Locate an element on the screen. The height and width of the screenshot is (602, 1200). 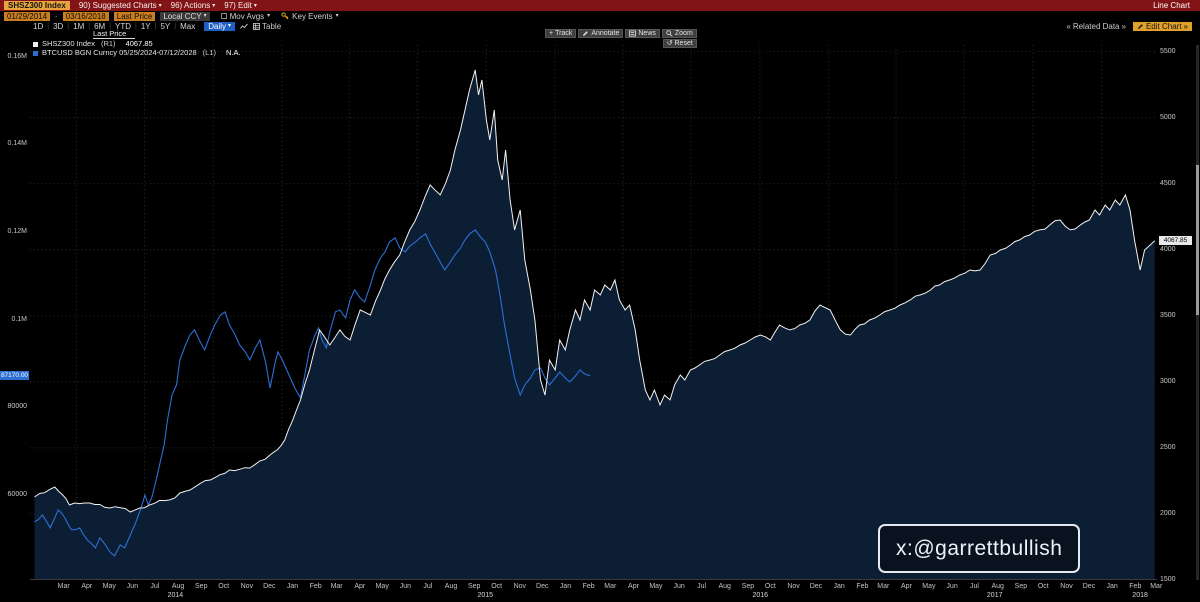
key-icon is located at coordinates (285, 16).